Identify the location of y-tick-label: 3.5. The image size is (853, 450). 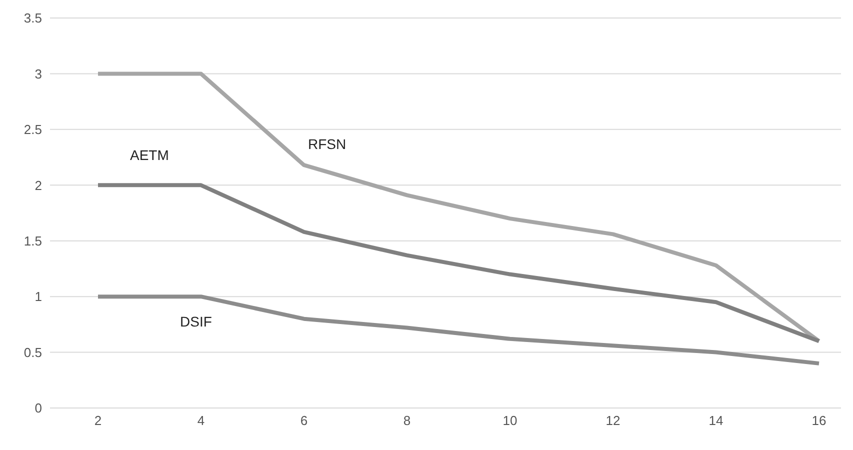
(33, 18).